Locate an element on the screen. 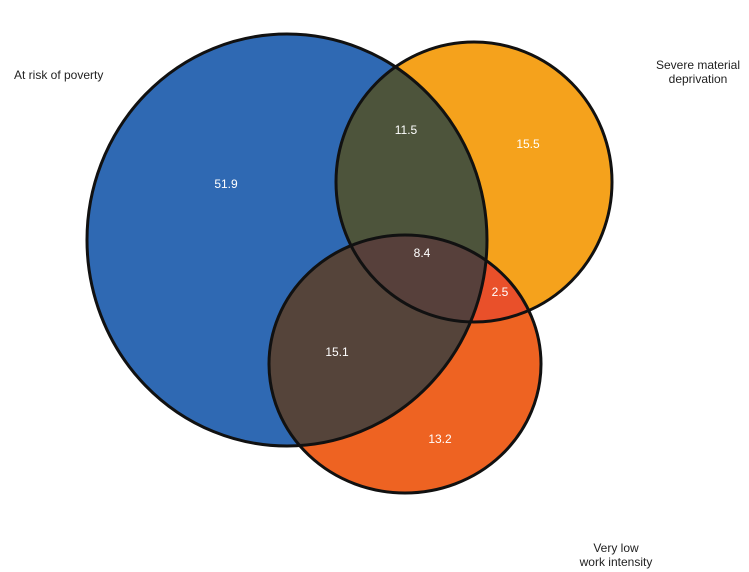 The height and width of the screenshot is (572, 749). value-deprivation-only: 15.5 is located at coordinates (528, 144).